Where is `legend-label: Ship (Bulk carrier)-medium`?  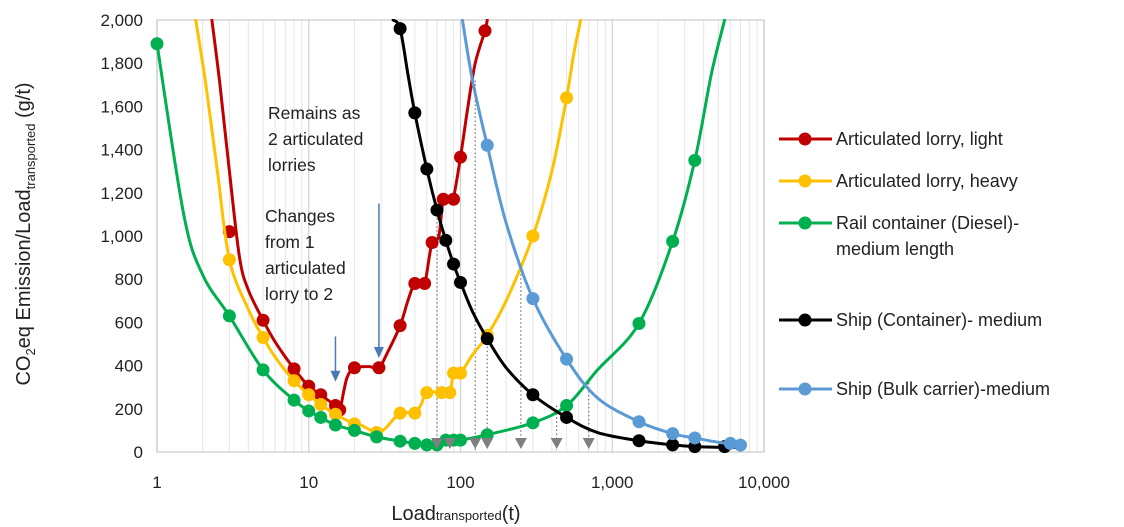 legend-label: Ship (Bulk carrier)-medium is located at coordinates (943, 389).